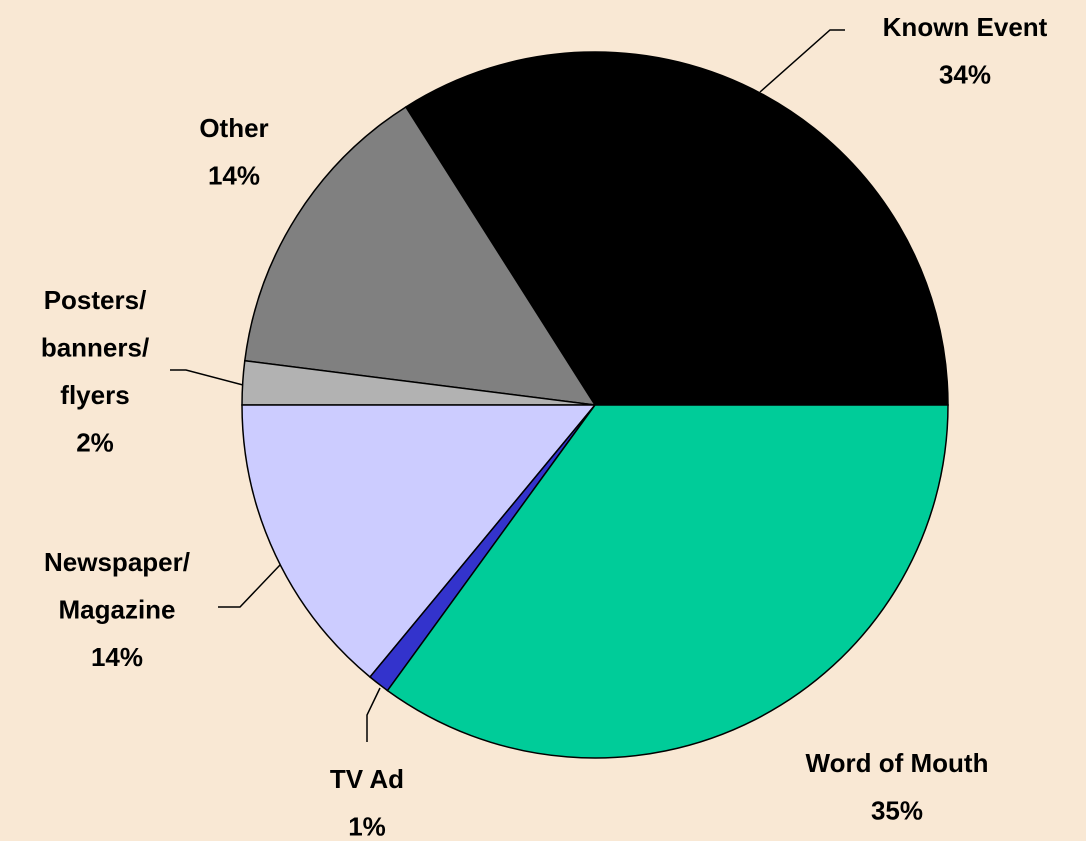 This screenshot has height=841, width=1086. What do you see at coordinates (965, 27) in the screenshot?
I see `slice-label: Known Event` at bounding box center [965, 27].